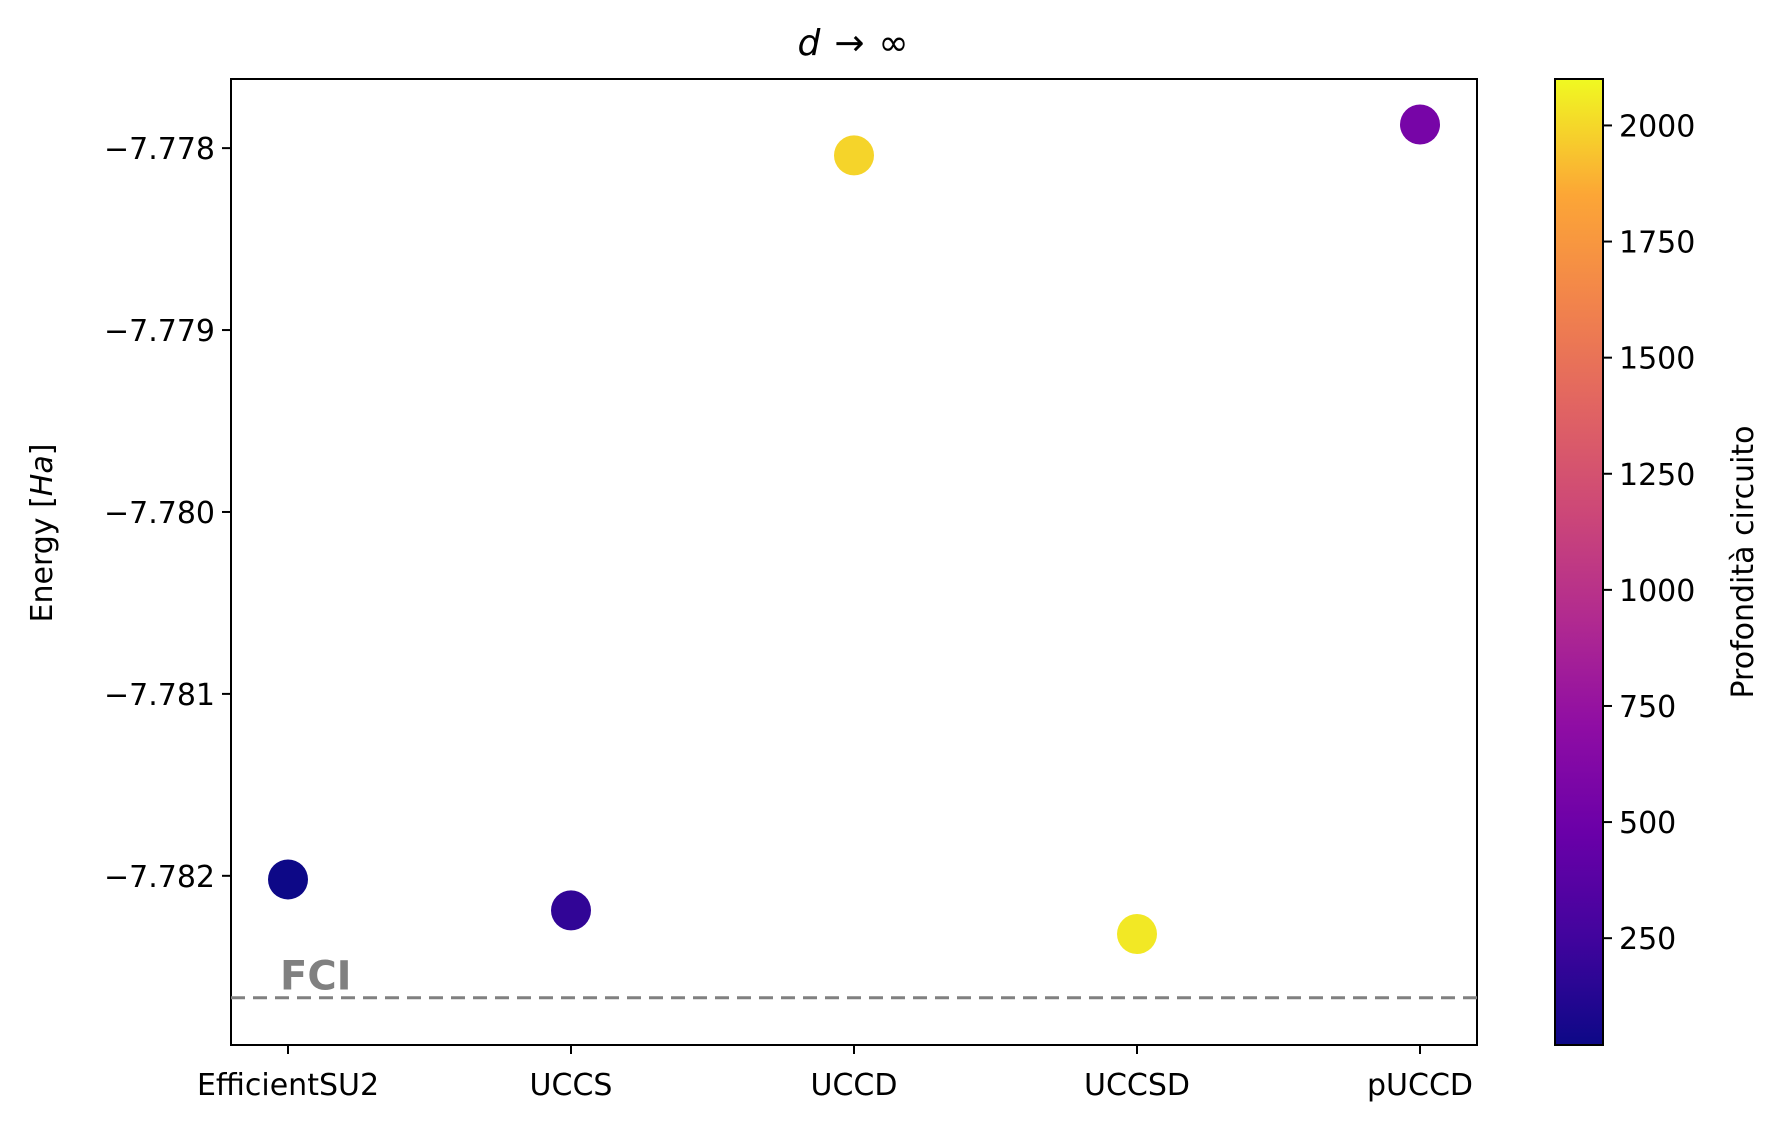 The height and width of the screenshot is (1124, 1781). What do you see at coordinates (1420, 124) in the screenshot?
I see `data-point-puccd` at bounding box center [1420, 124].